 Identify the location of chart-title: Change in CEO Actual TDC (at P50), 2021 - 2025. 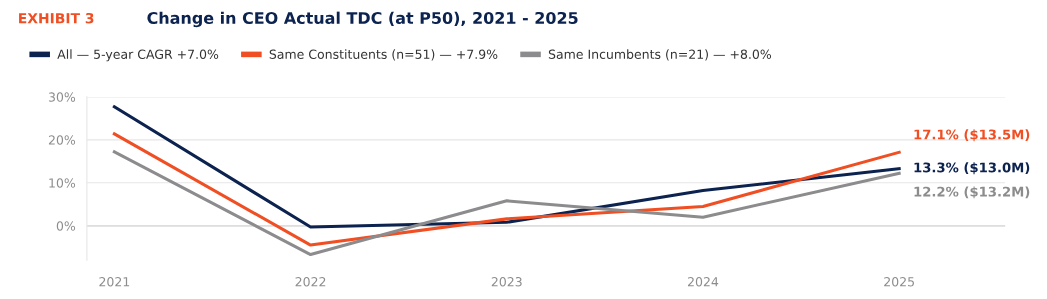
(362, 19).